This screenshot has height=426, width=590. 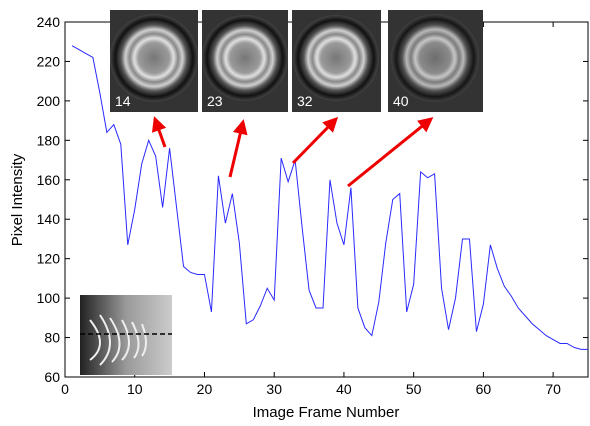 I want to click on inset-label: 14, so click(x=123, y=101).